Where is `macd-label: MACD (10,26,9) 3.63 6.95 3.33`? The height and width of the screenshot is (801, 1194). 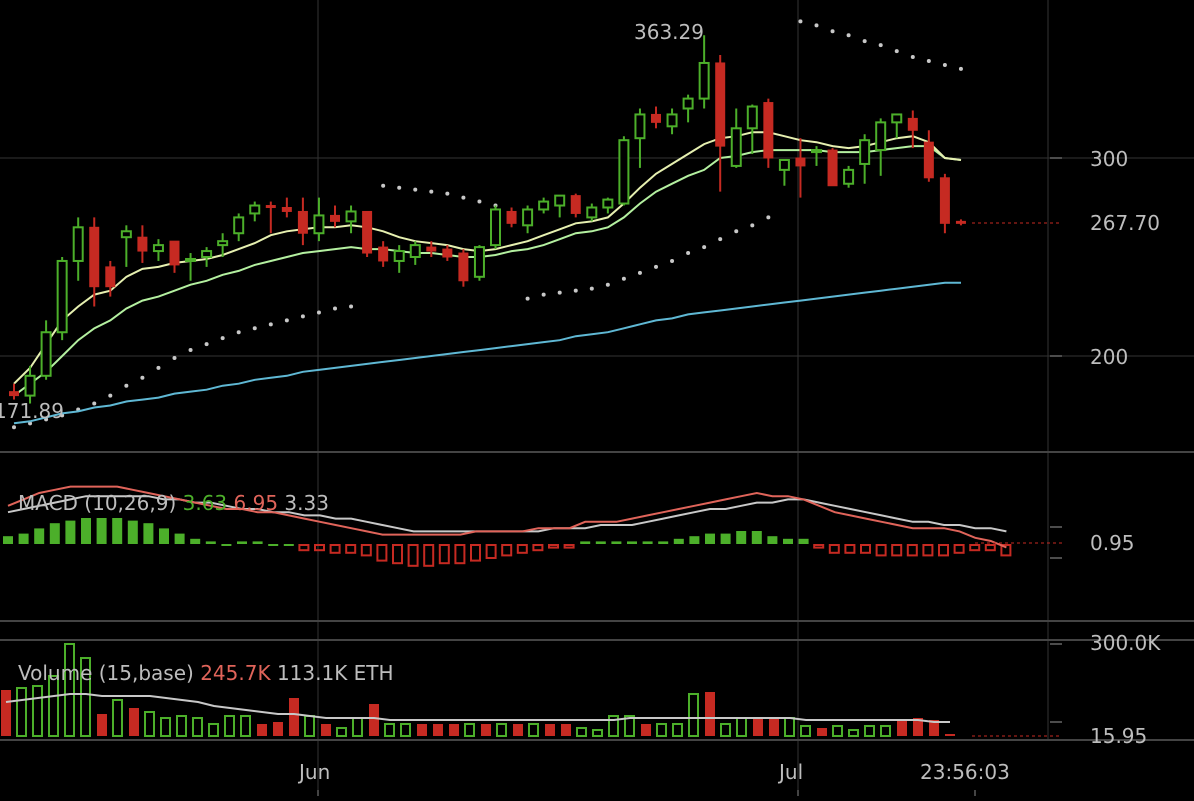 macd-label: MACD (10,26,9) 3.63 6.95 3.33 is located at coordinates (173, 503).